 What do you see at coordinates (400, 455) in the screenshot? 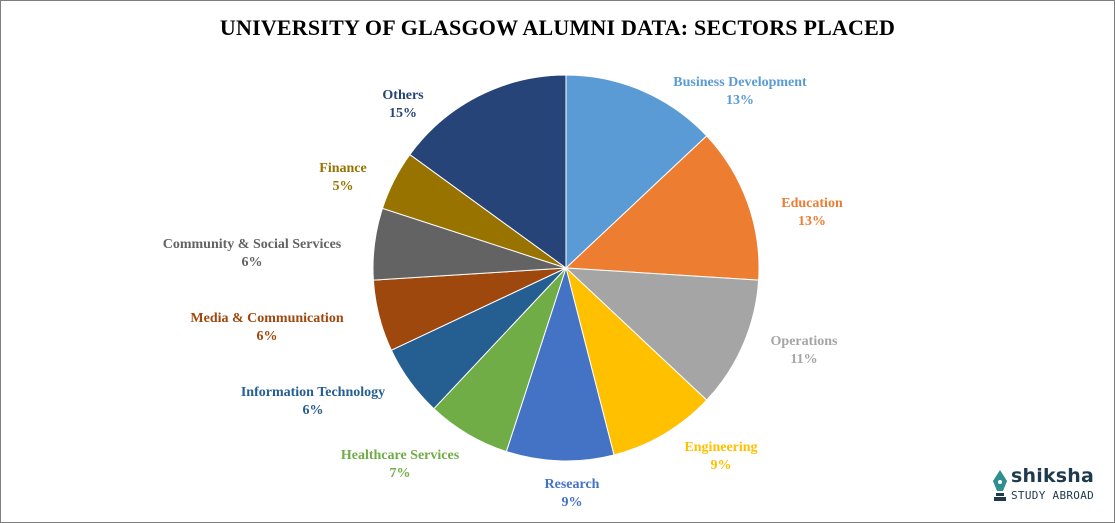
I see `slice-category-label: Healthcare Services` at bounding box center [400, 455].